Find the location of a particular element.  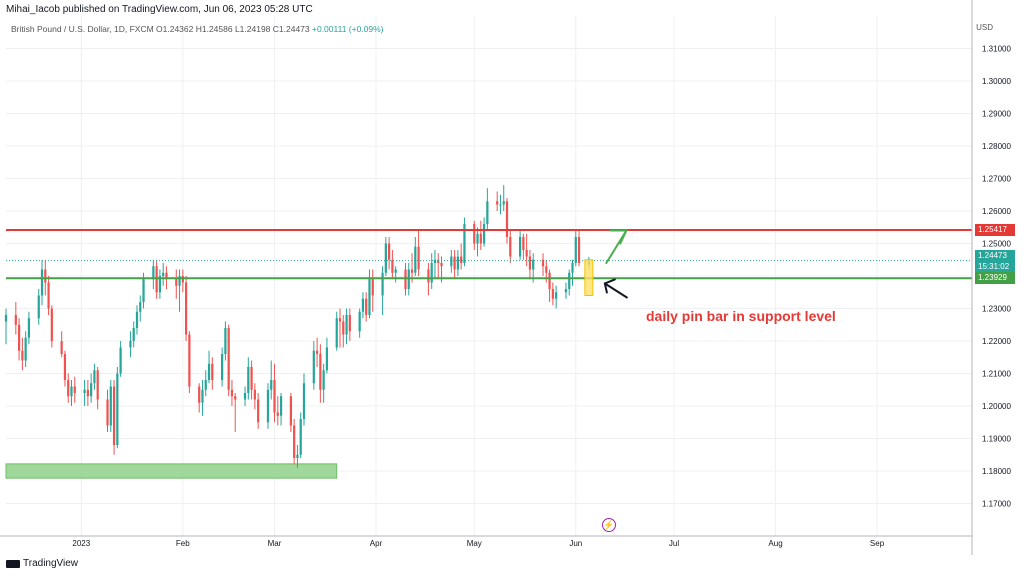

tradingview-logo: TradingView is located at coordinates (42, 563).